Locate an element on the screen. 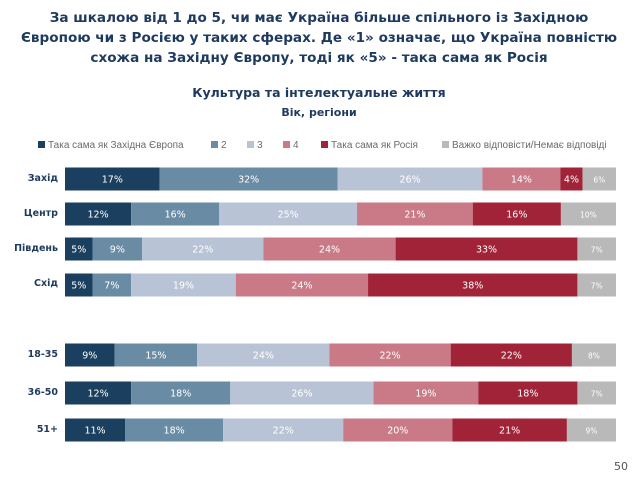  bar-label-3-1: 5% is located at coordinates (78, 250).